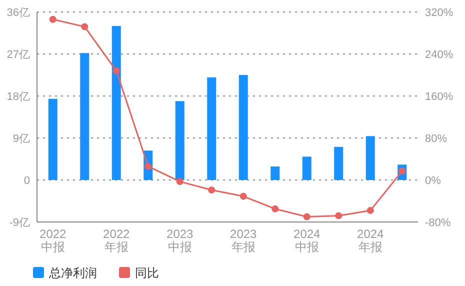 The image size is (465, 286). I want to click on y-tick-label: 0, so click(27, 181).